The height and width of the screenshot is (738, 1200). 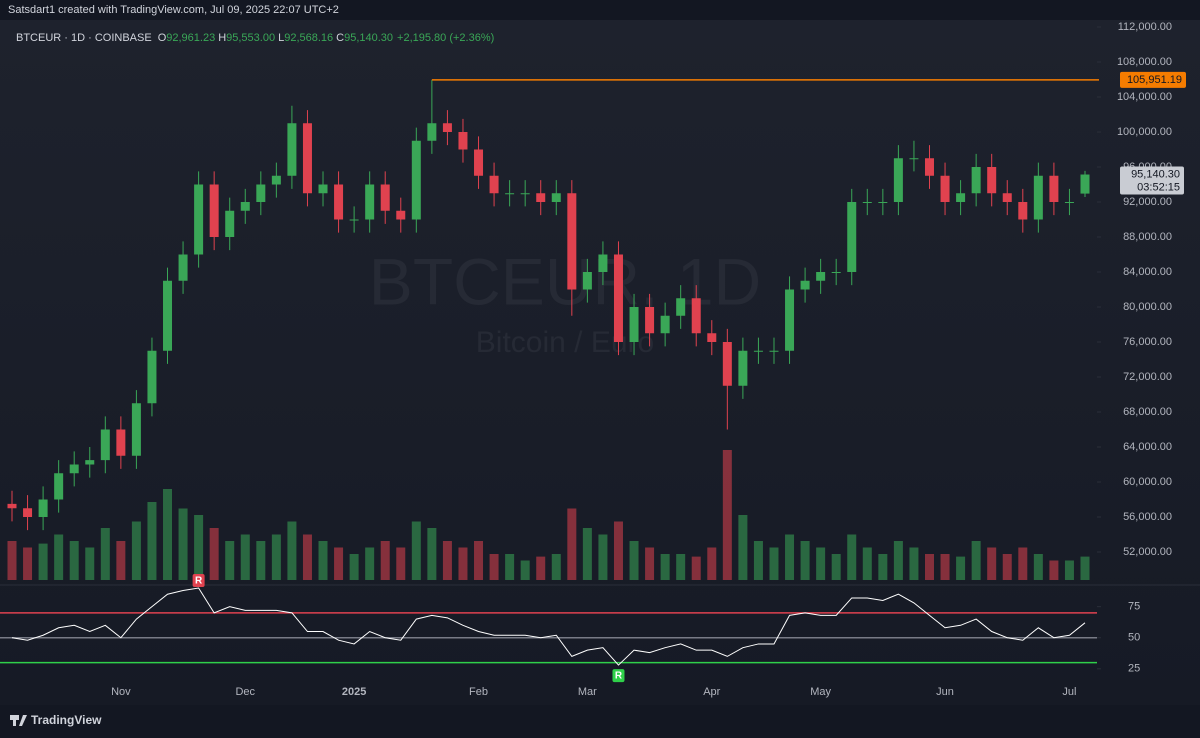 I want to click on last-price-bg, so click(x=1152, y=180).